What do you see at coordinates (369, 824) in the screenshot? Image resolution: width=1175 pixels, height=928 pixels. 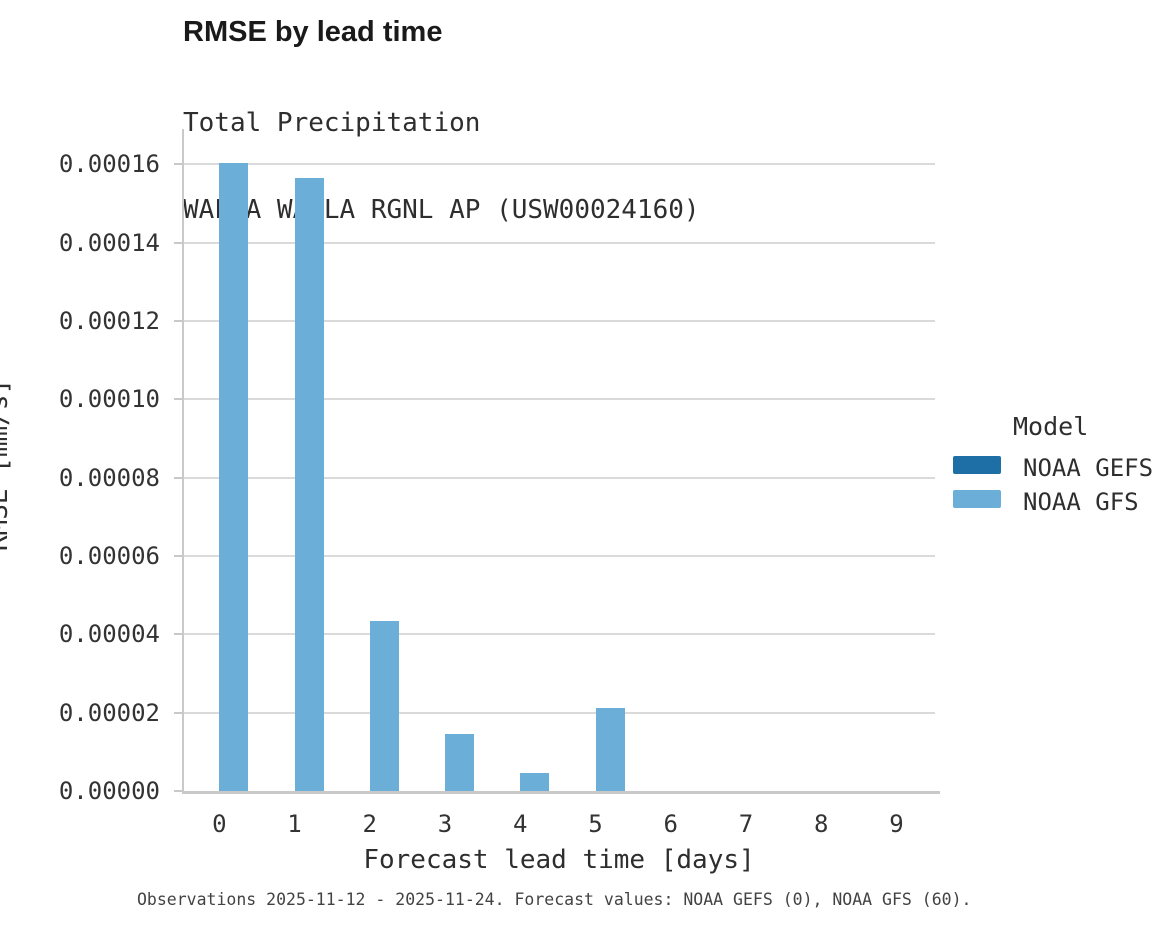 I see `x-tick-label: 2` at bounding box center [369, 824].